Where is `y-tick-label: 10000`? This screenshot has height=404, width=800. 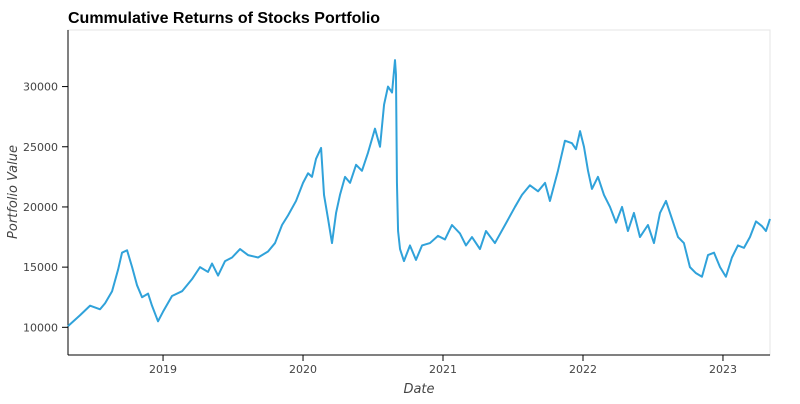
y-tick-label: 10000 is located at coordinates (40, 327).